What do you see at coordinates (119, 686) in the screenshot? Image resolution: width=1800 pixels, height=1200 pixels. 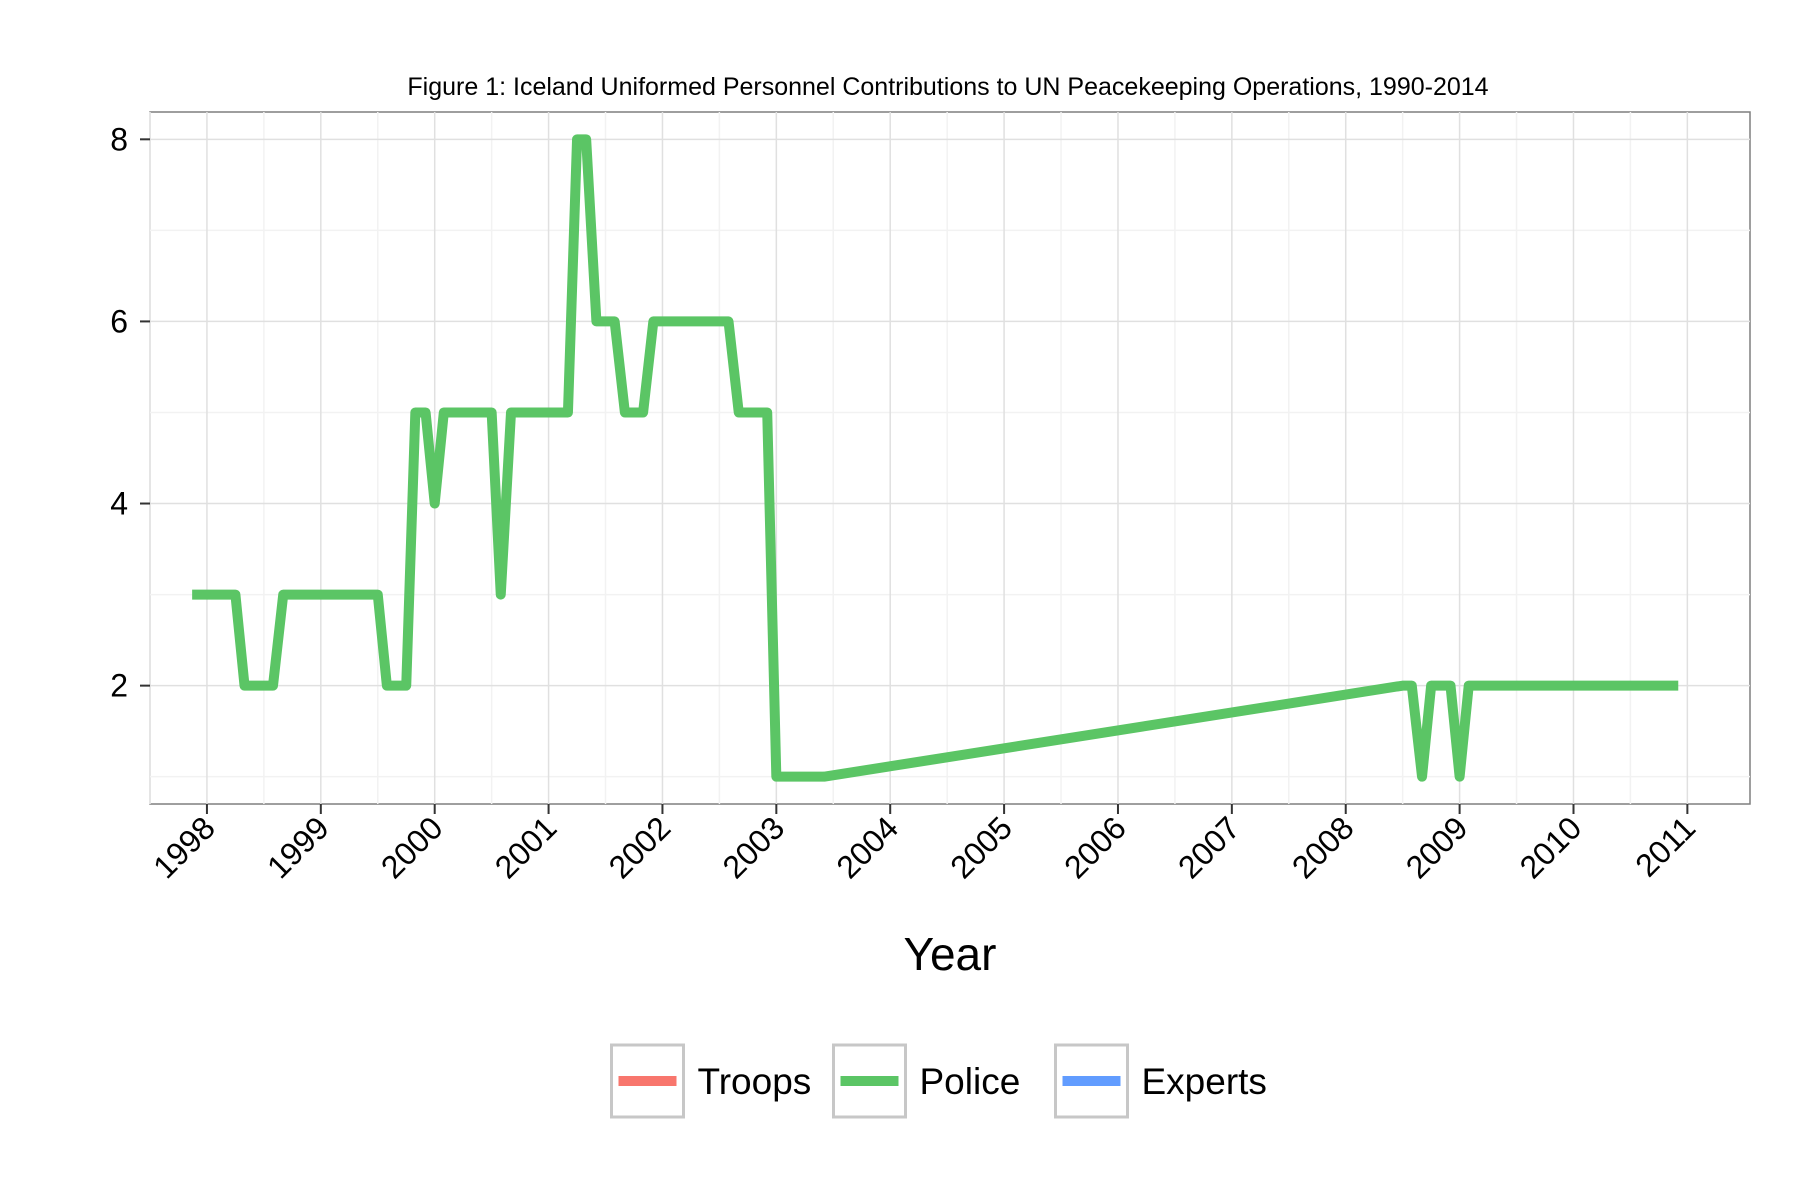 I see `y-tick-label: 2` at bounding box center [119, 686].